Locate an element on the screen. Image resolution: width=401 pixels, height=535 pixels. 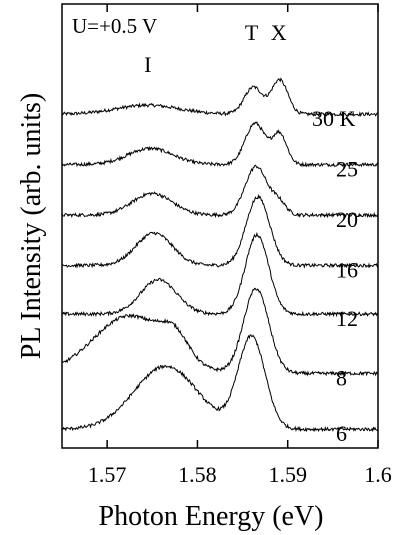
y-axis-title: PL Intensity (arb. units) is located at coordinates (31, 226).